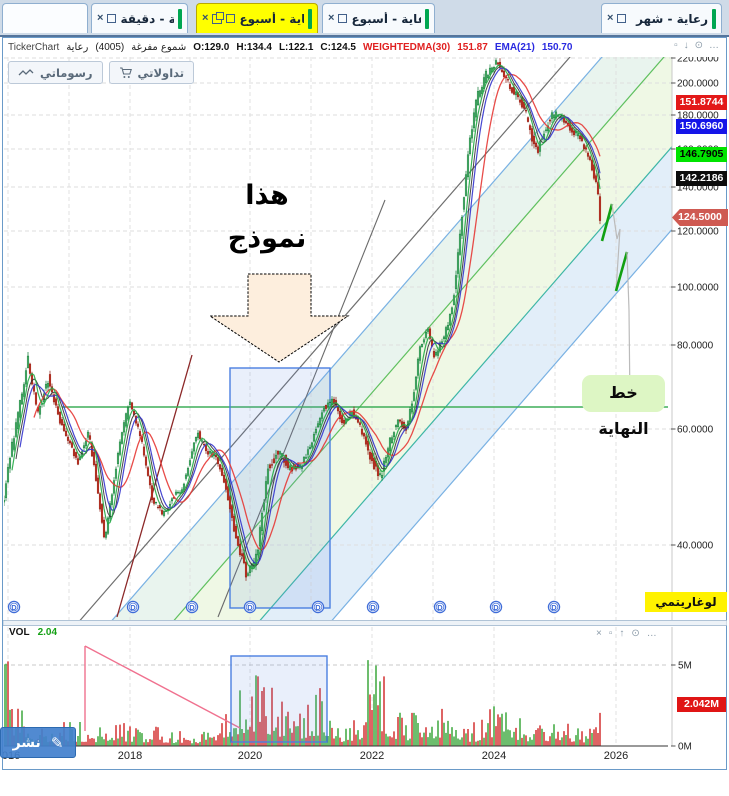 The height and width of the screenshot is (796, 729). Describe the element at coordinates (701, 126) in the screenshot. I see `indicator-value-label: 150.6960` at that location.